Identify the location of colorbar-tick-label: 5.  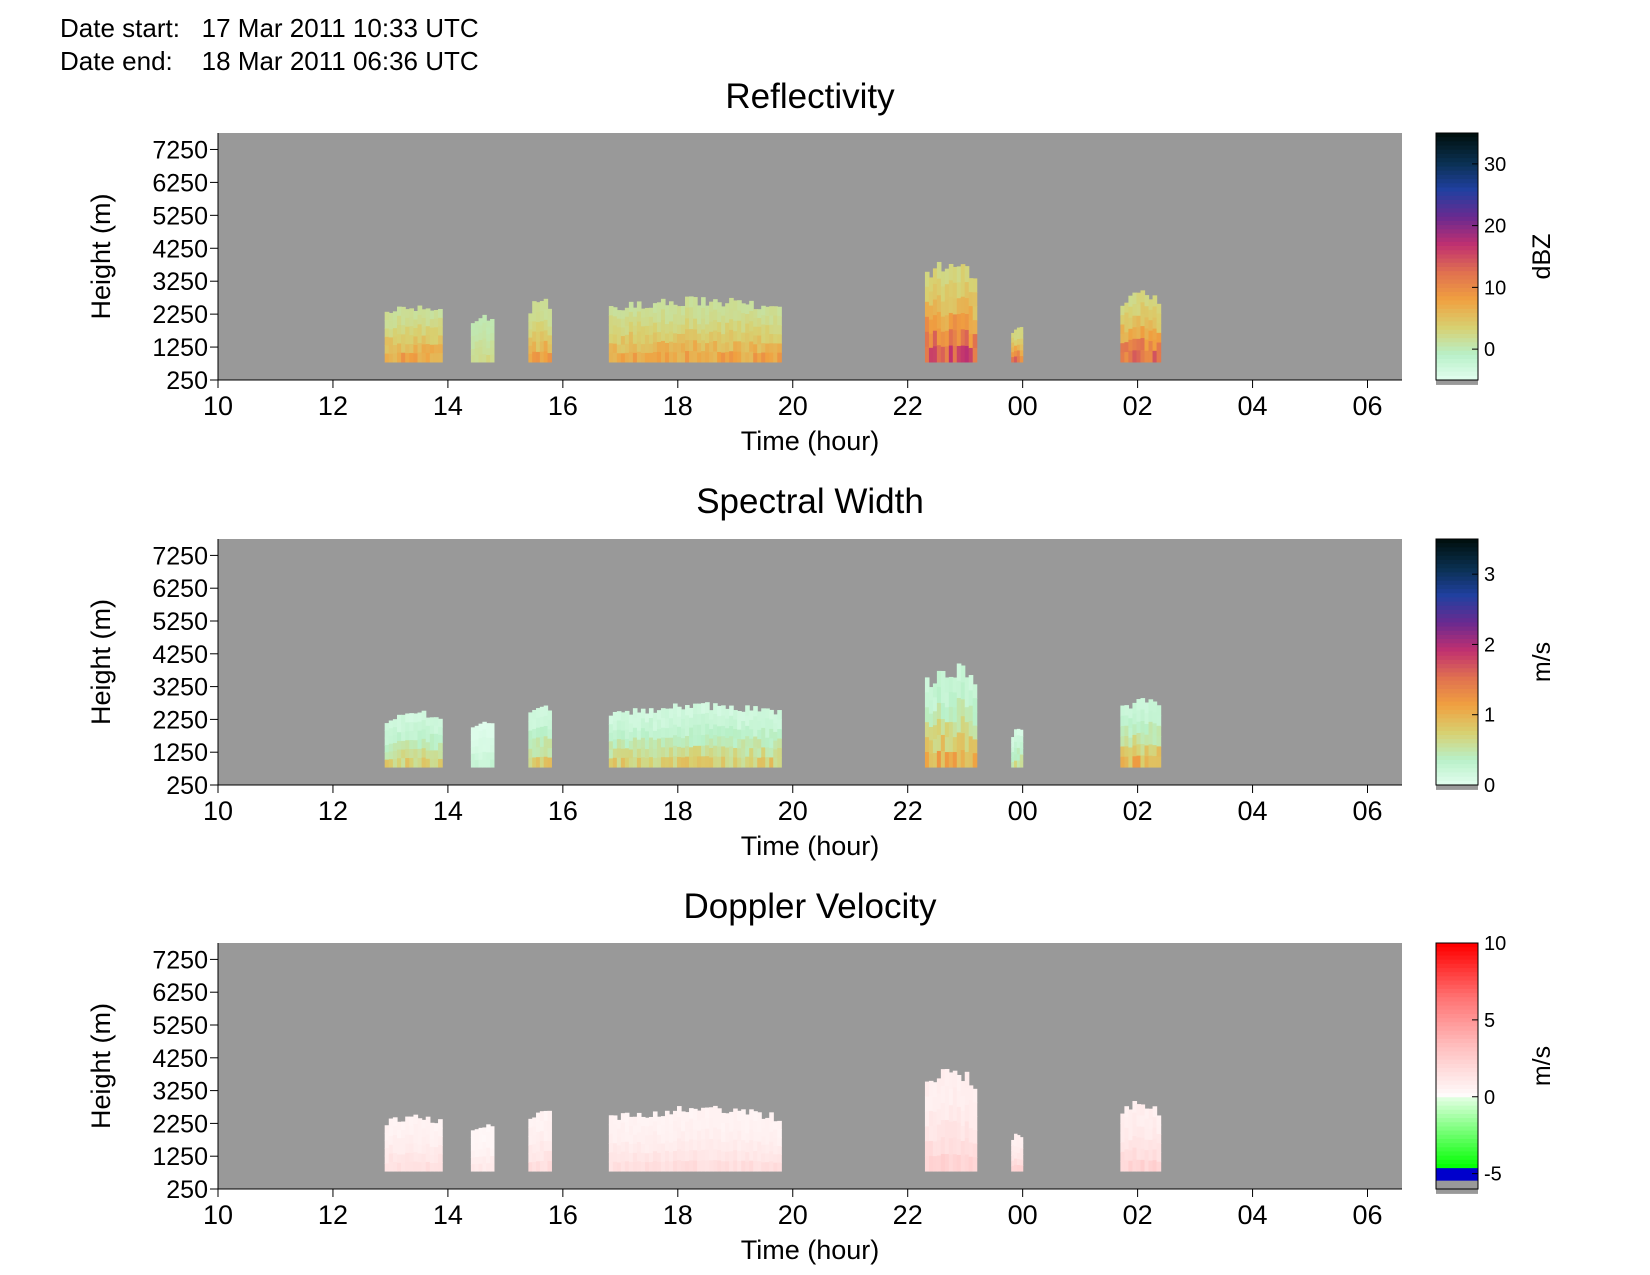
(1489, 1021).